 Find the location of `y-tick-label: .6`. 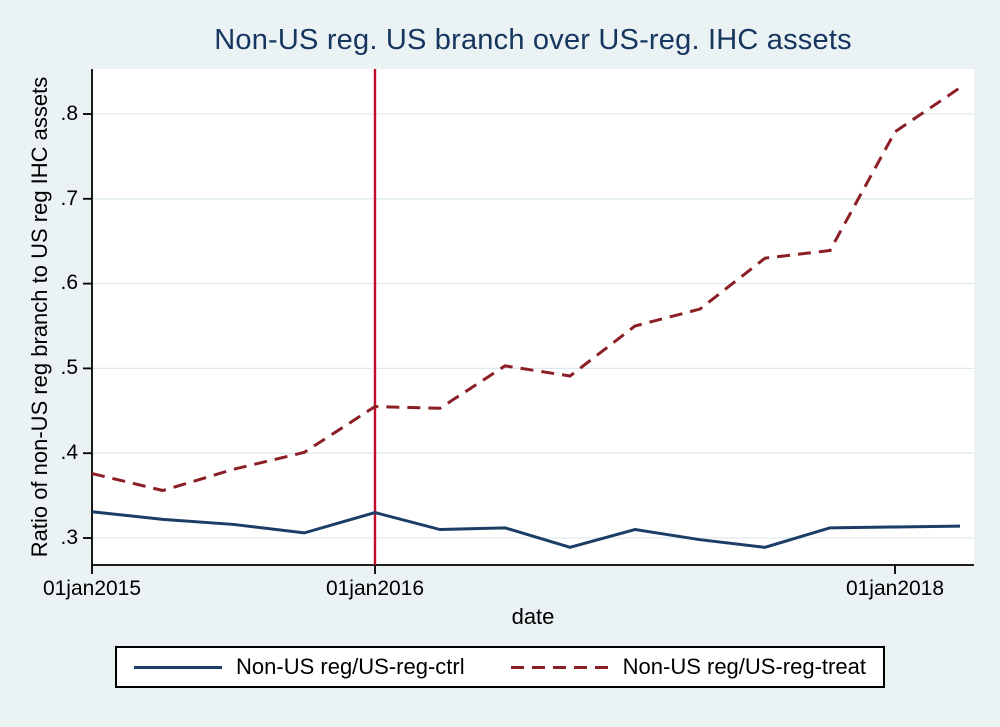

y-tick-label: .6 is located at coordinates (69, 282).